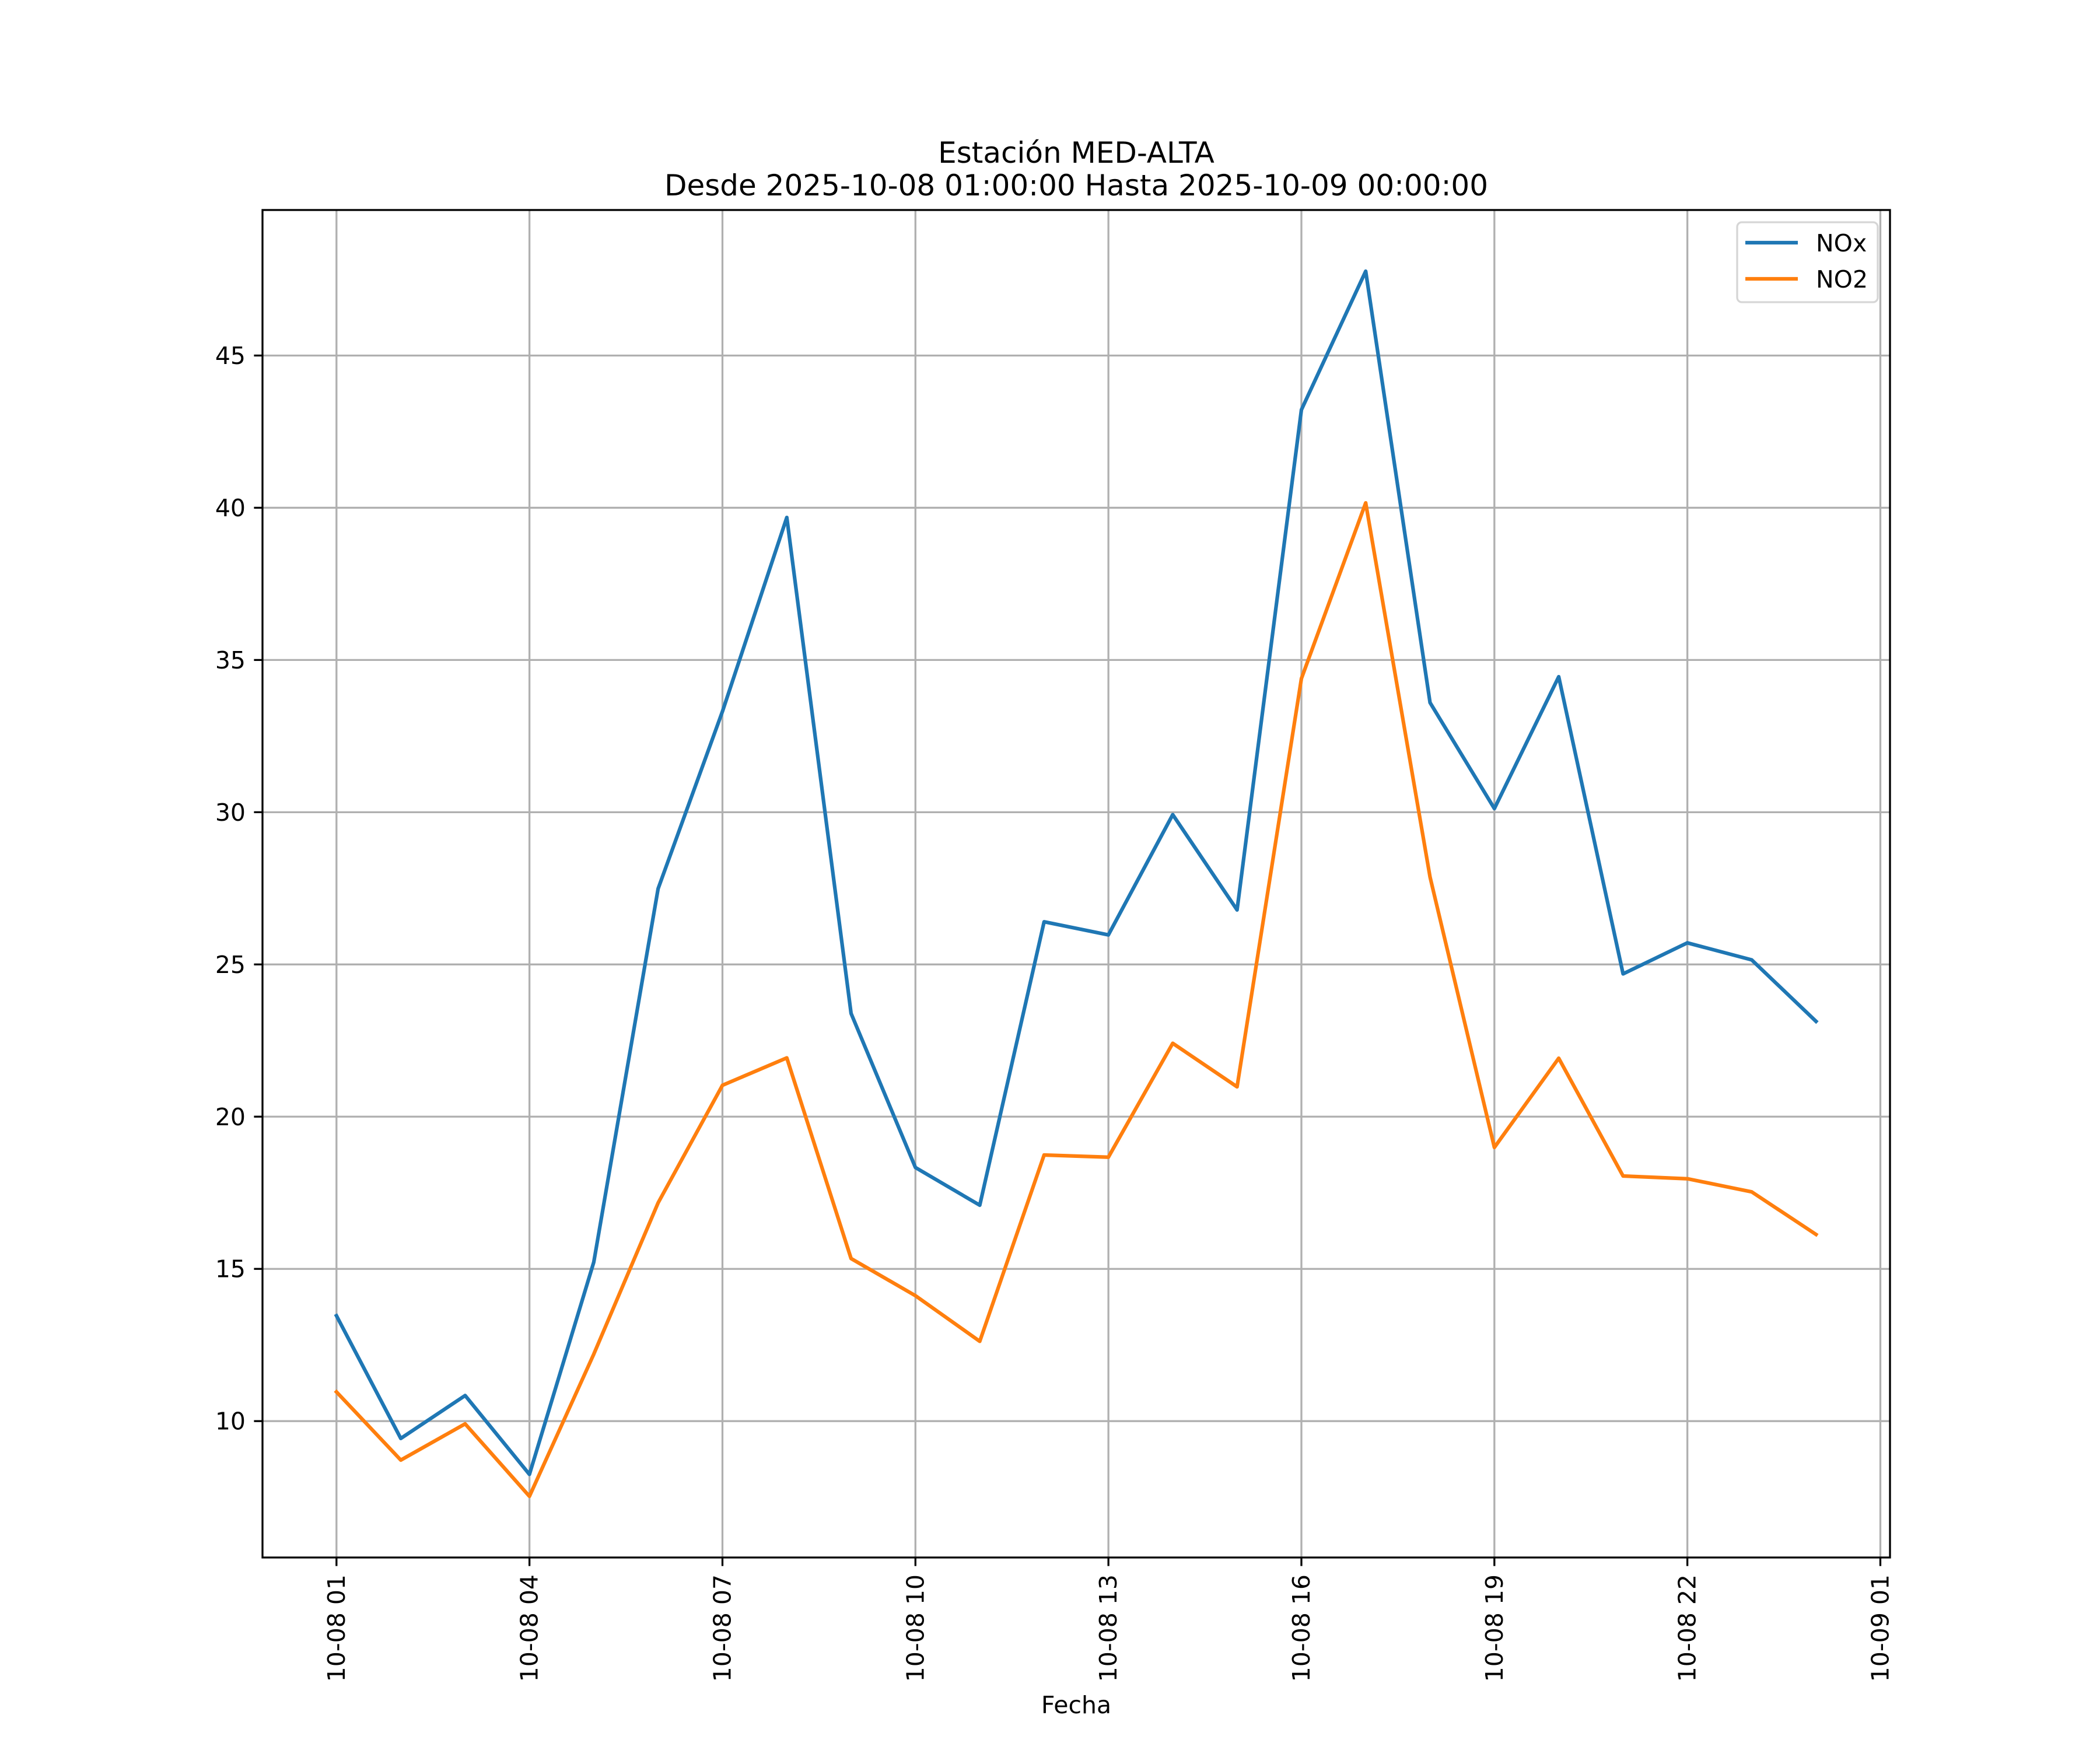 The image size is (2100, 1750). What do you see at coordinates (1880, 1628) in the screenshot?
I see `x-tick-label: 10-09 01` at bounding box center [1880, 1628].